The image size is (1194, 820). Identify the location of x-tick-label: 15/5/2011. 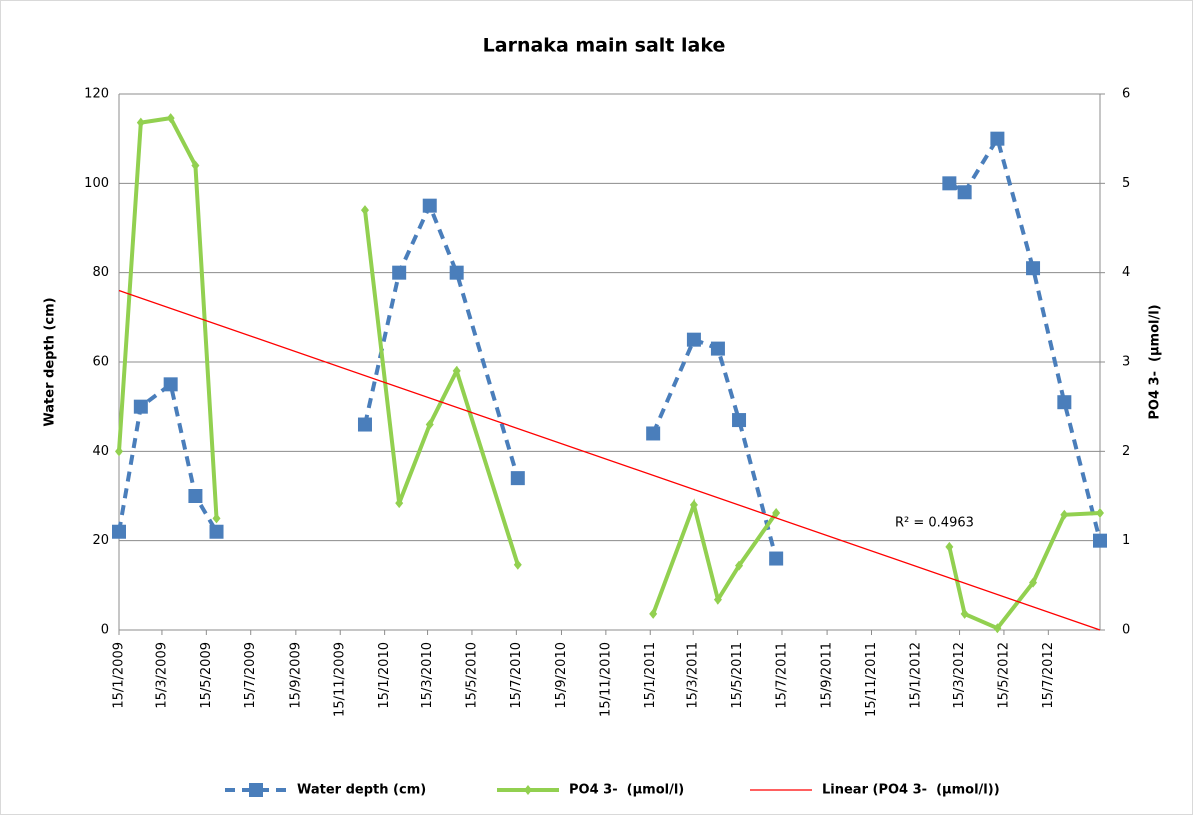
(737, 675).